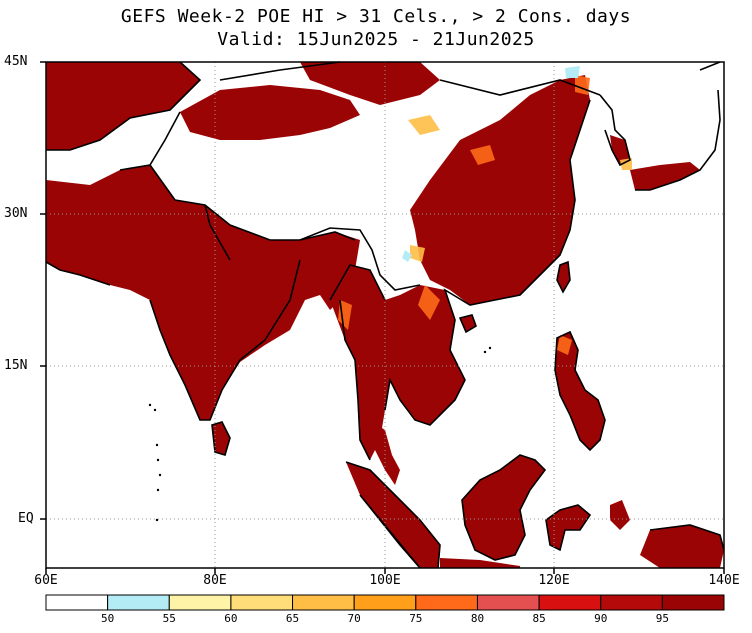  Describe the element at coordinates (662, 618) in the screenshot. I see `colorbar-label: 95` at that location.